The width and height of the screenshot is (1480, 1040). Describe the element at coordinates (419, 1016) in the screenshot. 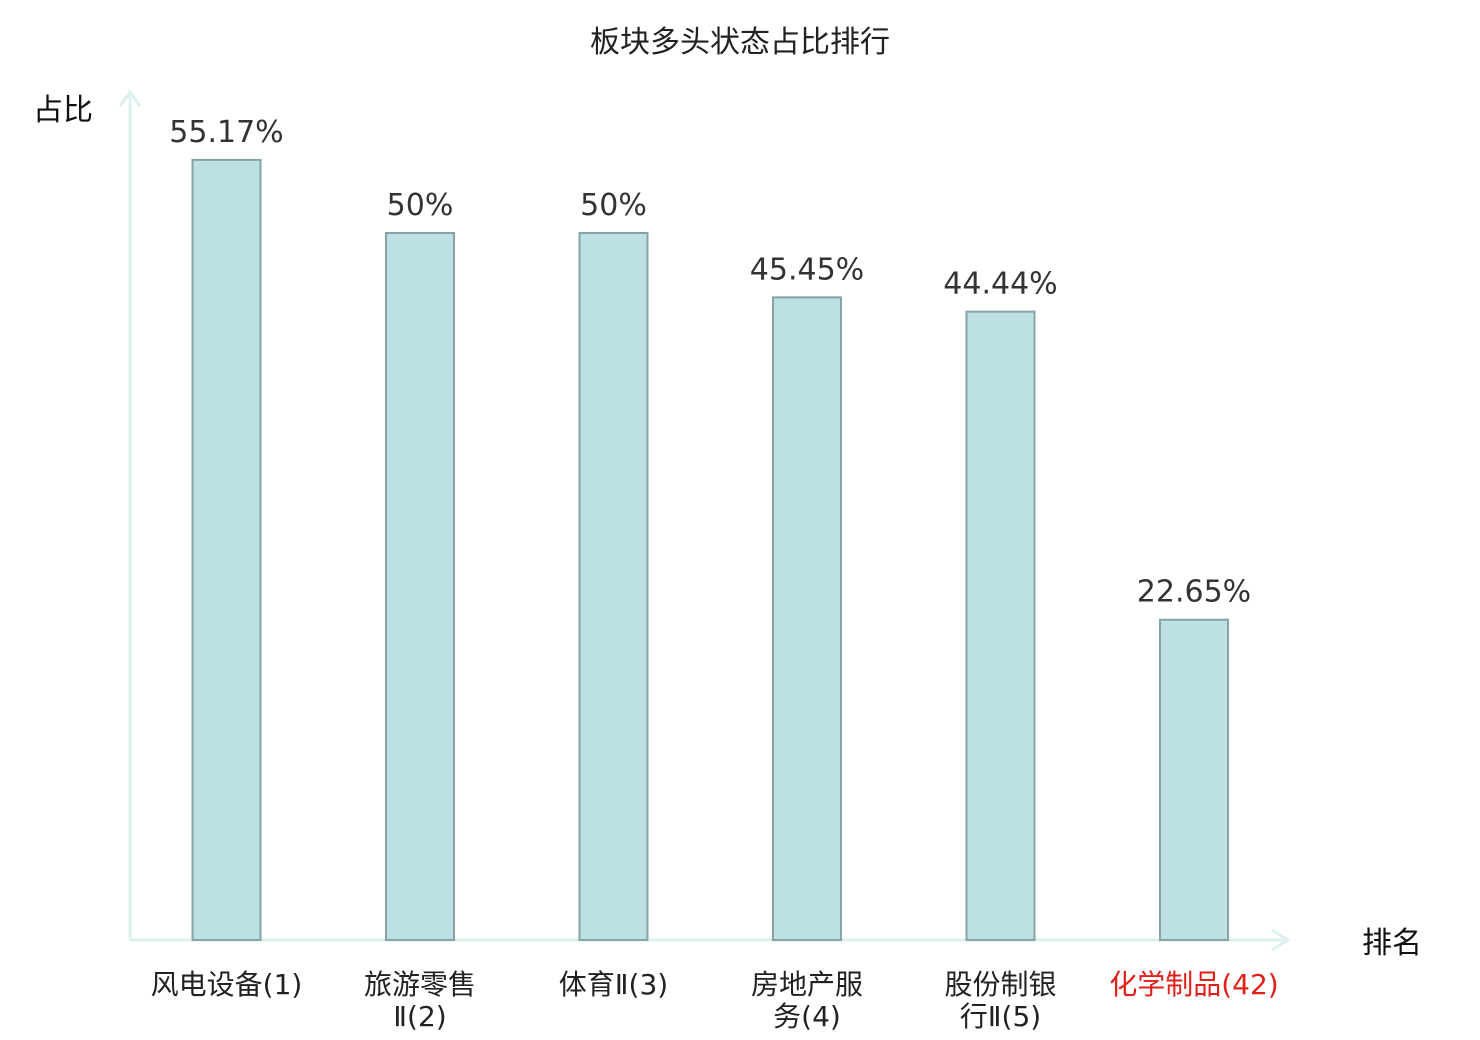

I see `category-label-2-line-2: Ⅱ(2)` at that location.